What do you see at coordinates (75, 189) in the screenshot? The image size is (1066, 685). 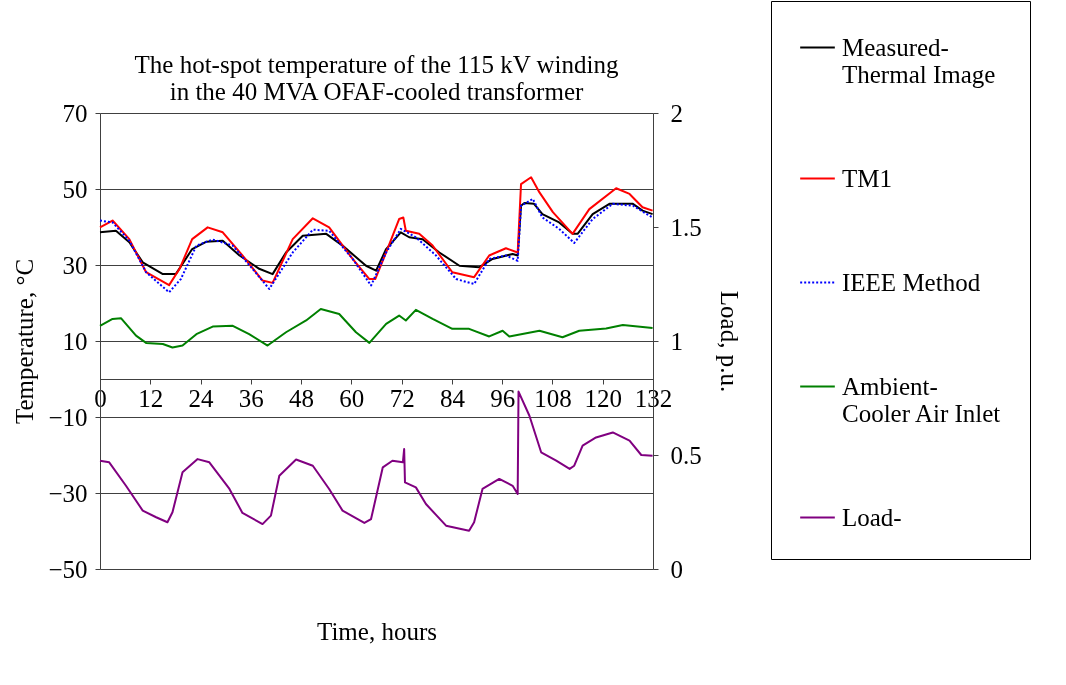 I see `y-tick-label: 50` at bounding box center [75, 189].